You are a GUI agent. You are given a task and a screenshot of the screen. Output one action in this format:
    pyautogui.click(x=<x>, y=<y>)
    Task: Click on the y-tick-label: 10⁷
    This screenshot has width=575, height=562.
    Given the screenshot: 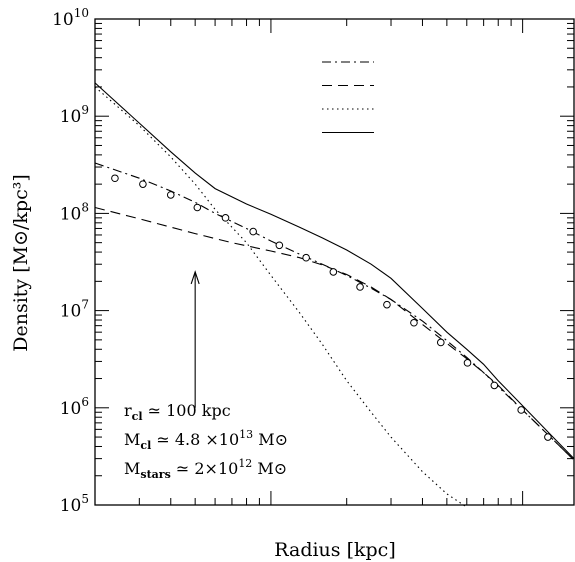 What is the action you would take?
    pyautogui.click(x=74, y=310)
    